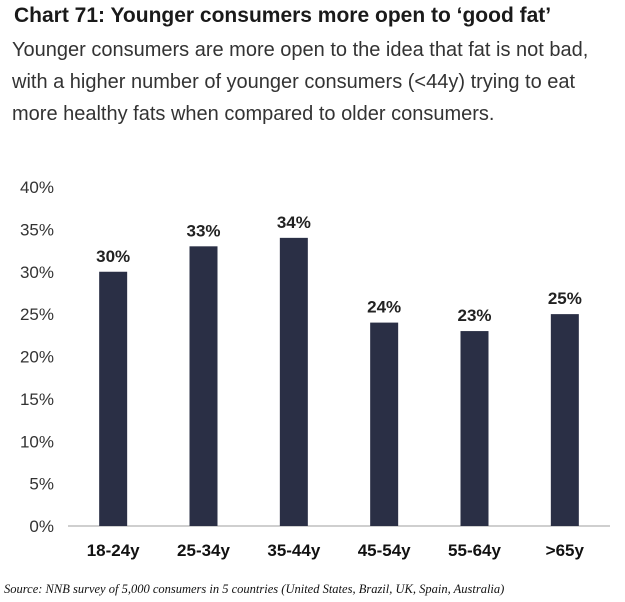 Image resolution: width=625 pixels, height=602 pixels. What do you see at coordinates (41, 526) in the screenshot?
I see `y-tick-label: 0%` at bounding box center [41, 526].